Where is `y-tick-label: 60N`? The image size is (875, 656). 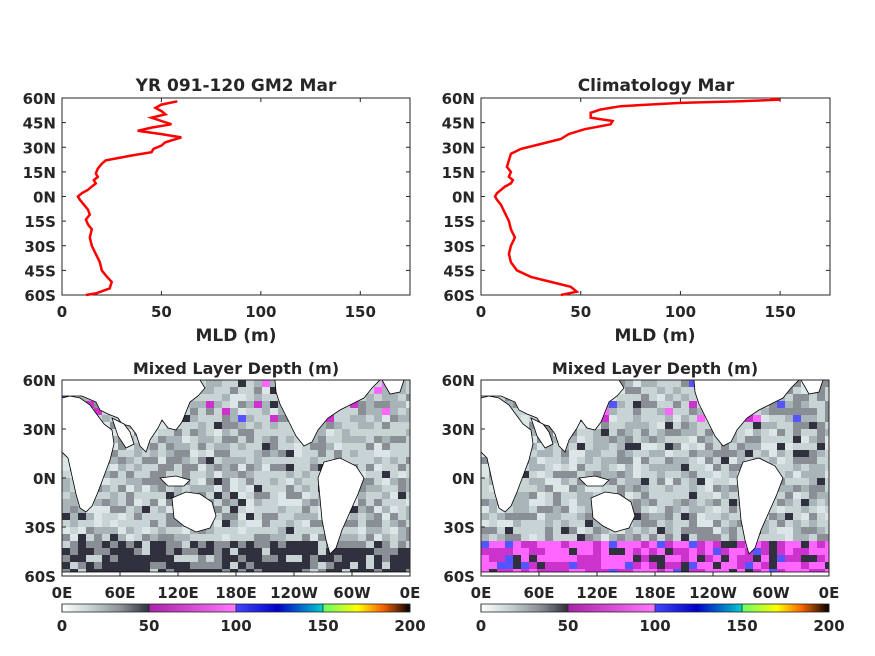
y-tick-label: 60N is located at coordinates (39, 381).